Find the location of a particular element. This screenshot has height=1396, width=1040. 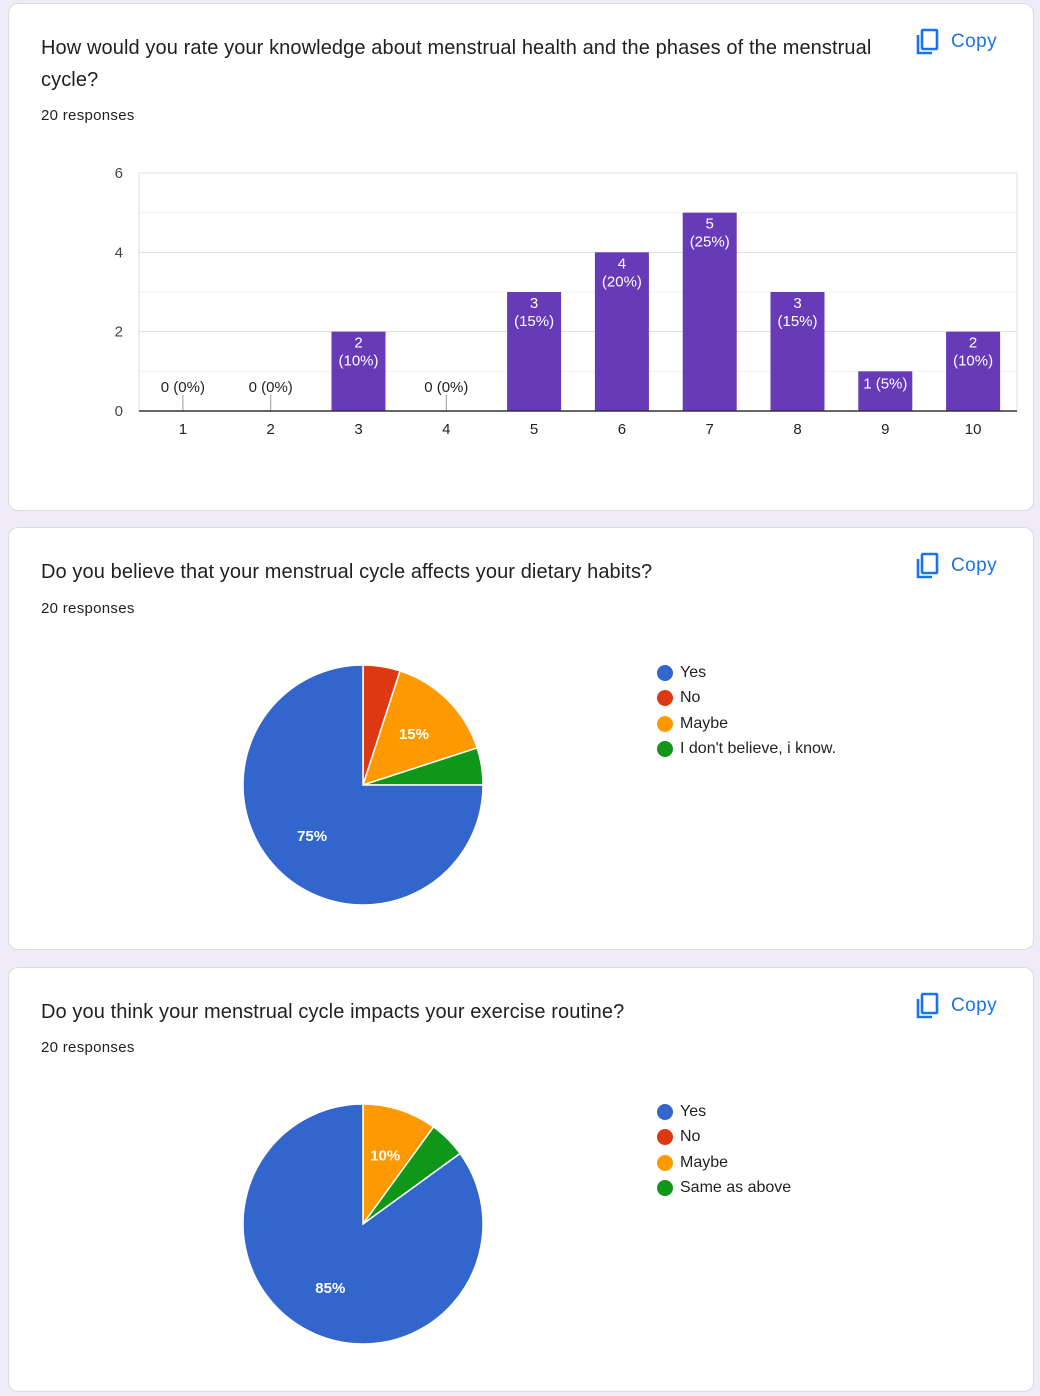

legend-item: I don't believe, i know. is located at coordinates (746, 750).